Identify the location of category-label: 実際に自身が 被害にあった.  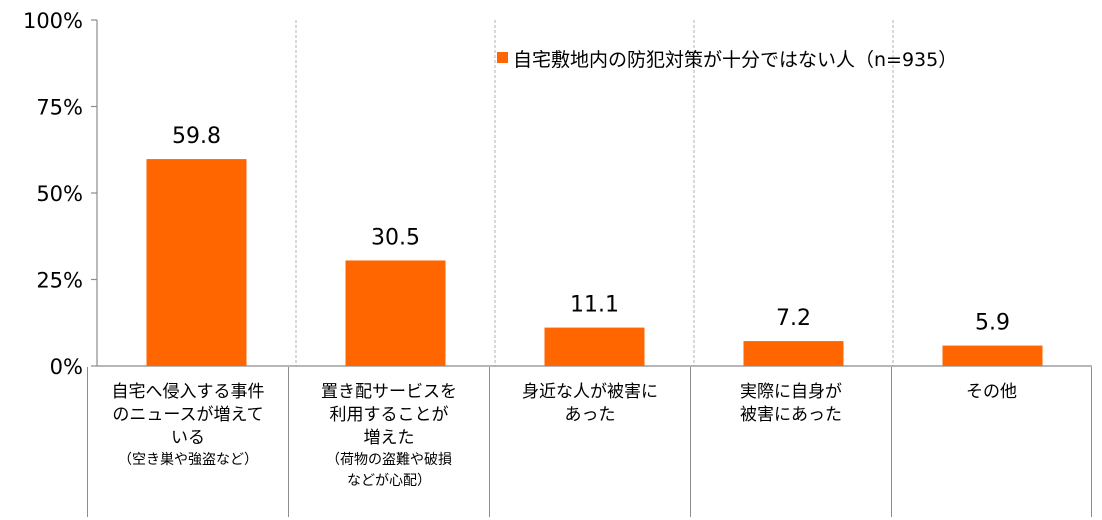
(791, 397).